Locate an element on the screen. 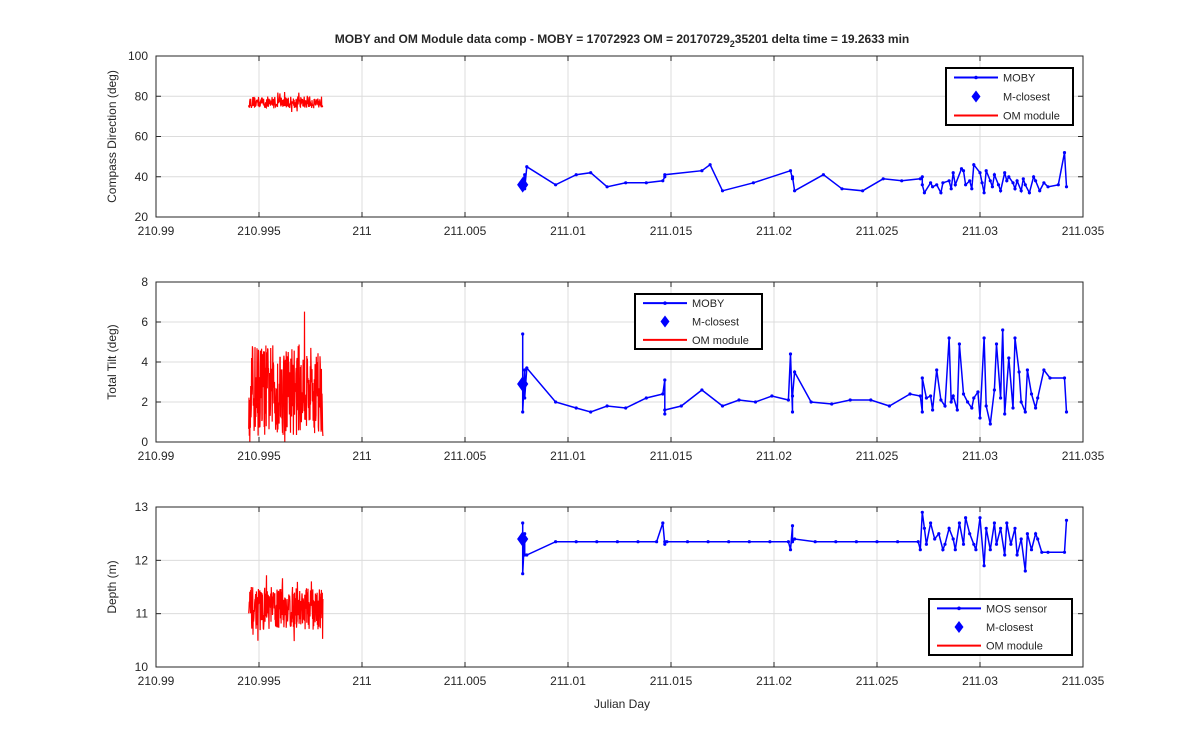 This screenshot has height=750, width=1200. y-axis-label: Depth (m) is located at coordinates (112, 586).